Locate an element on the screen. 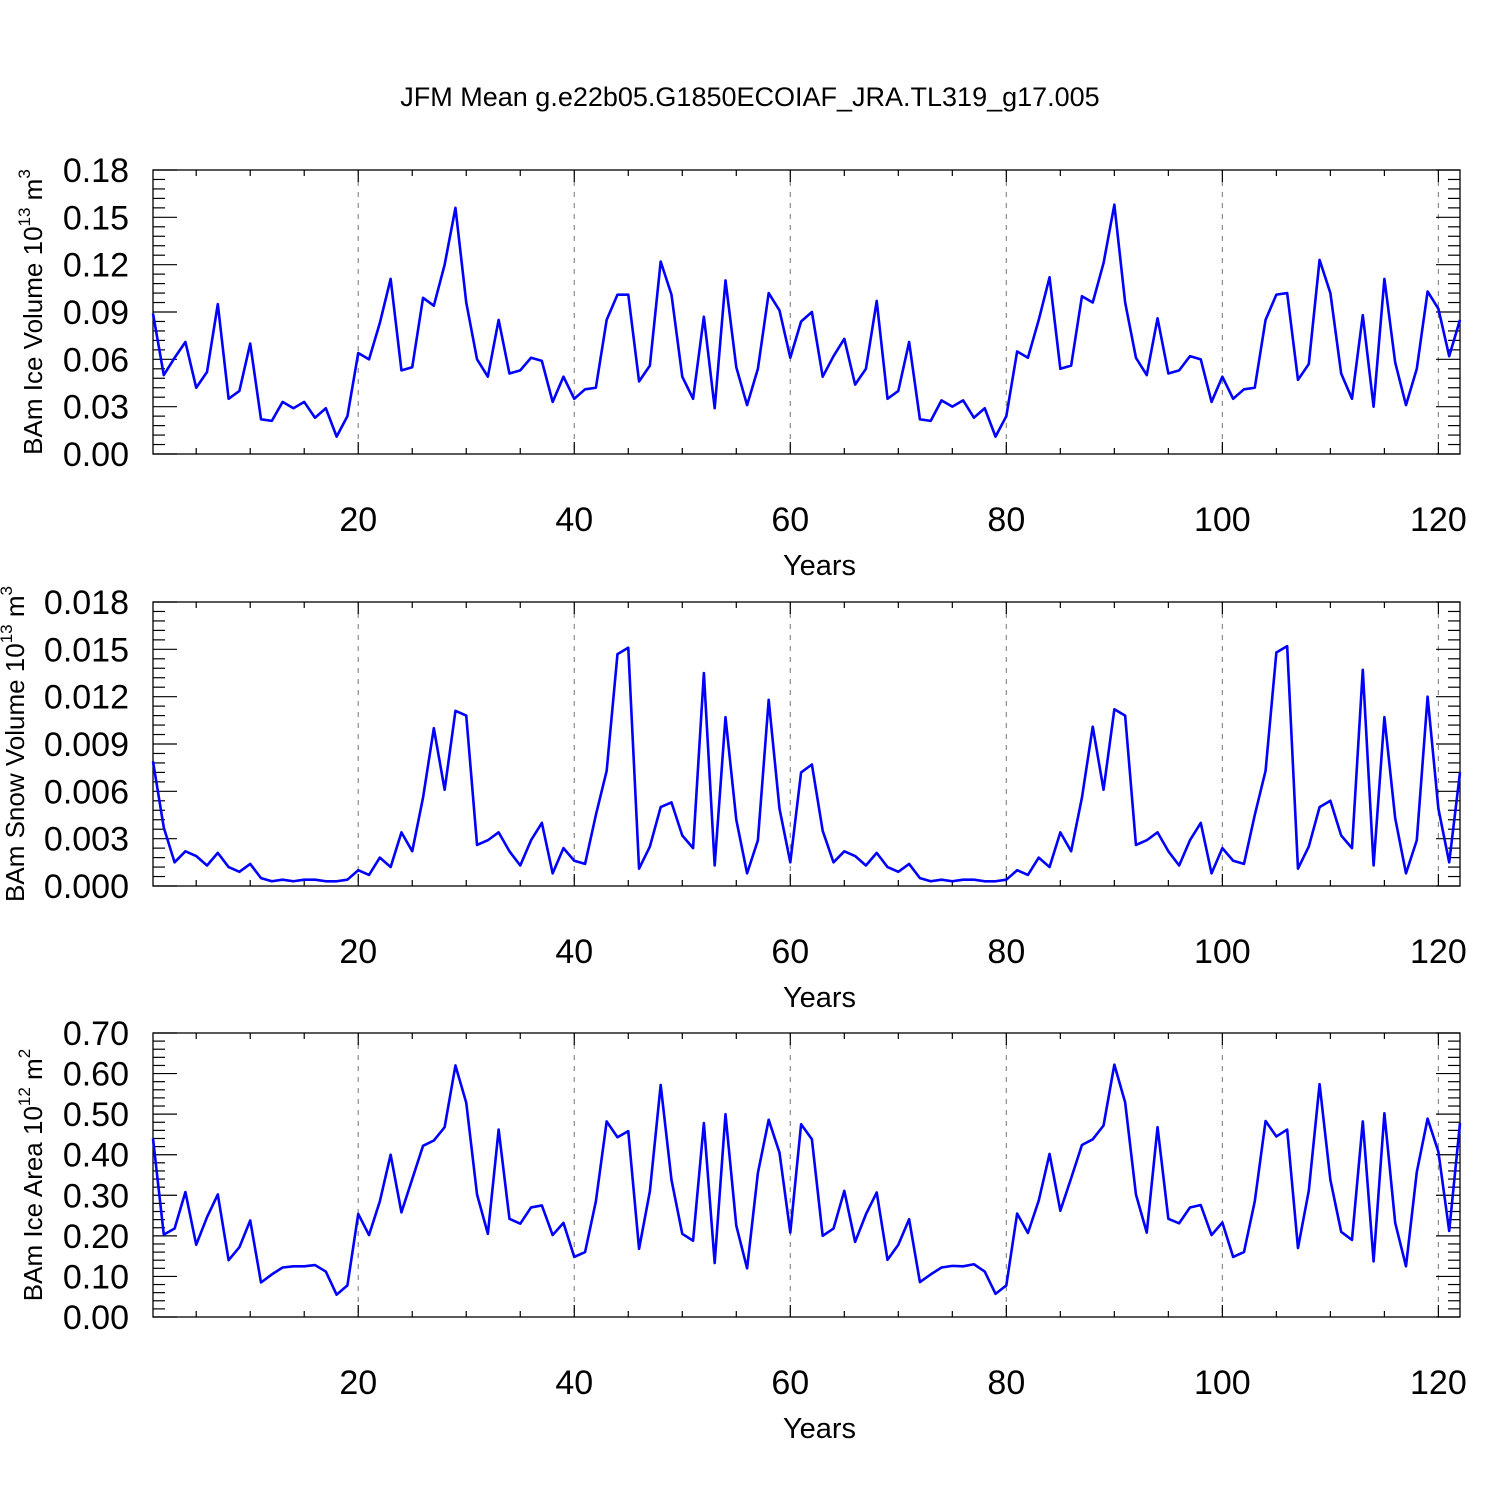  y-tick-label: 0.003 is located at coordinates (86, 840).